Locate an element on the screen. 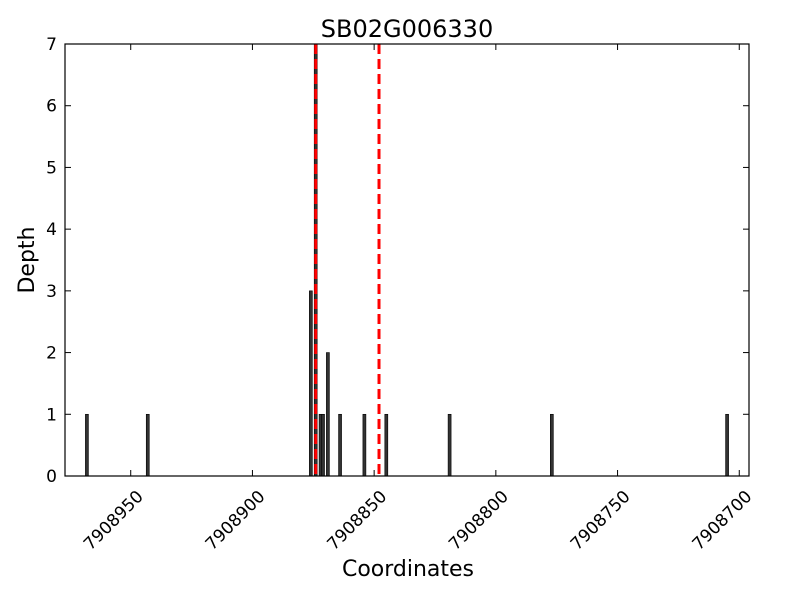 Image resolution: width=800 pixels, height=600 pixels. x-tick-label-2: 7908850 is located at coordinates (357, 521).